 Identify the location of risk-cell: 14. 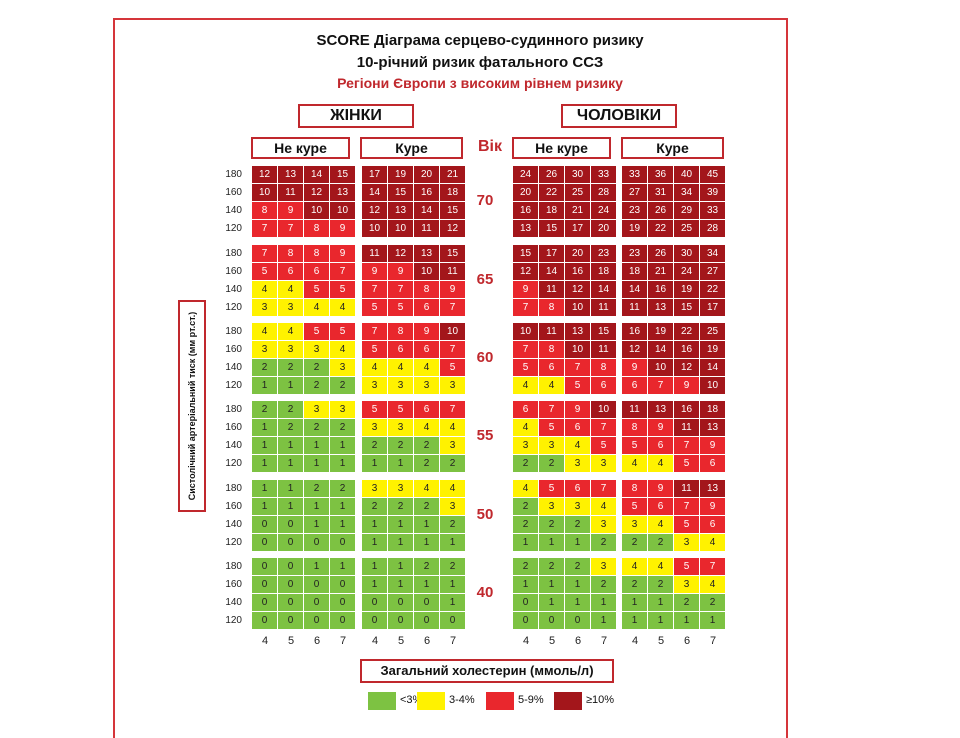
(660, 349).